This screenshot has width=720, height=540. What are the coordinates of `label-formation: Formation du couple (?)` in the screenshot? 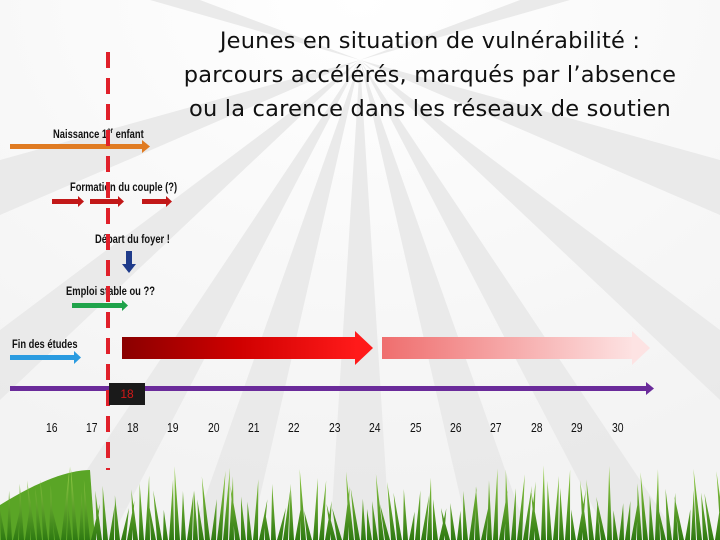 It's located at (124, 187).